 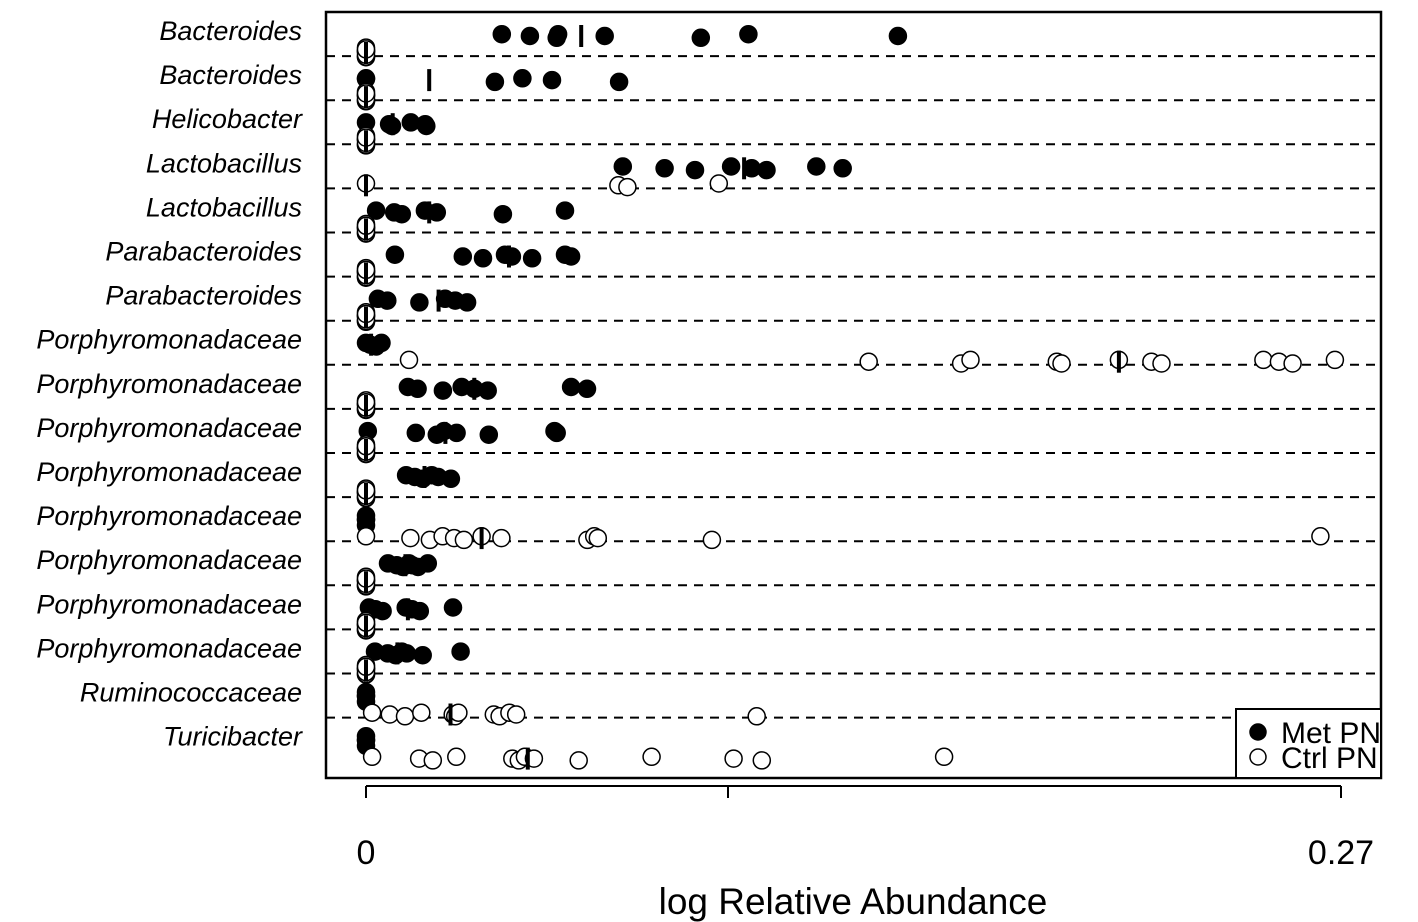 What do you see at coordinates (224, 163) in the screenshot?
I see `y-tick-label: Lactobacillus` at bounding box center [224, 163].